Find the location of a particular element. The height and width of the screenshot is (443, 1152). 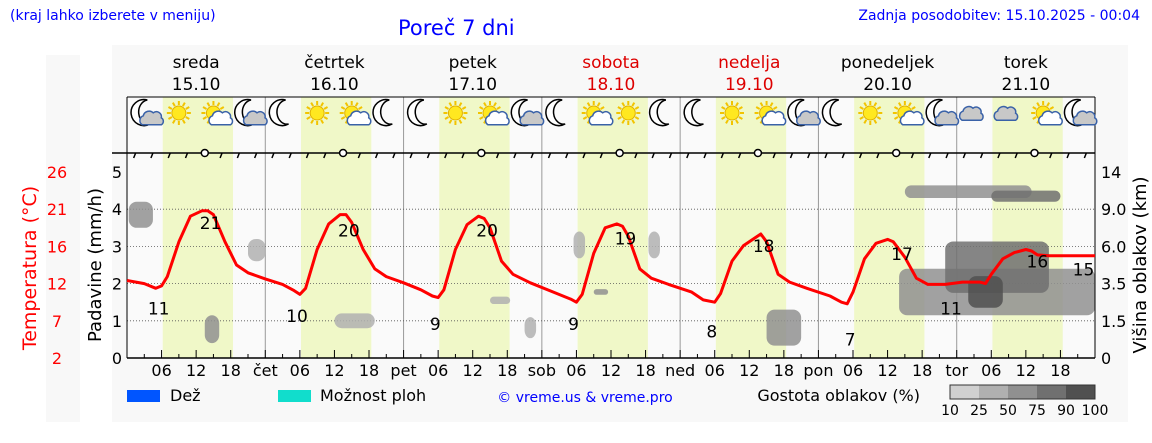

day-abbr-label: pet is located at coordinates (403, 370).